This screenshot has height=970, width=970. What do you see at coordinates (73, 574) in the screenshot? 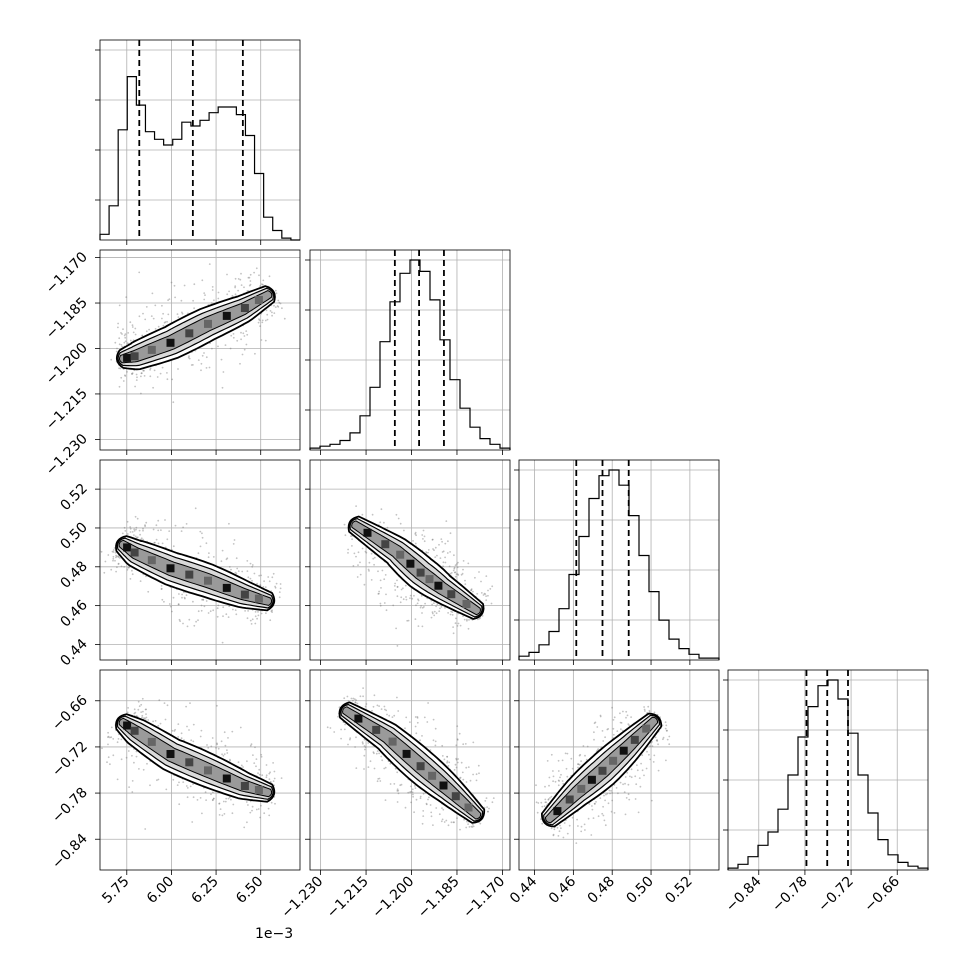
I see `y-tick-label: 0.48` at bounding box center [73, 574].